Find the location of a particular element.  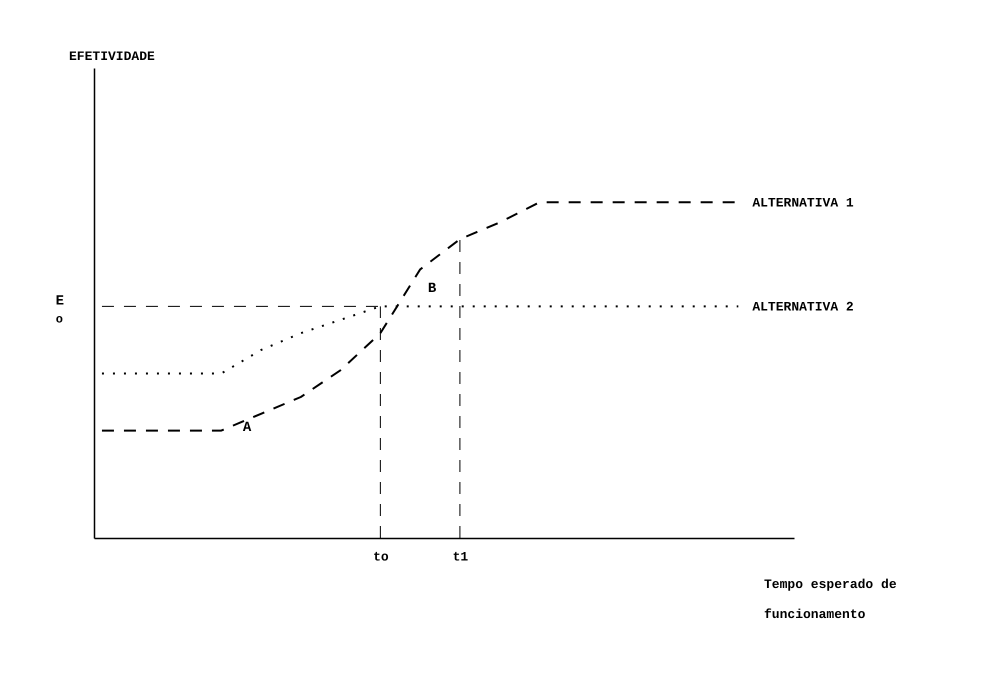

x-axis-title: Tempo esperado de funcionamento is located at coordinates (830, 599).